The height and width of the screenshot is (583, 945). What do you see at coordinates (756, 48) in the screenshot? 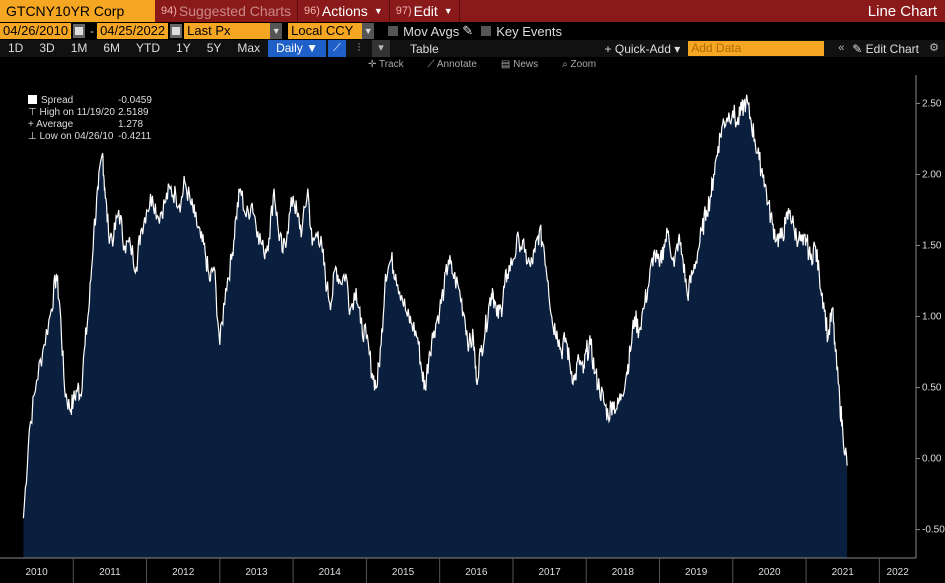
I see `add-data-input: Add Data` at bounding box center [756, 48].